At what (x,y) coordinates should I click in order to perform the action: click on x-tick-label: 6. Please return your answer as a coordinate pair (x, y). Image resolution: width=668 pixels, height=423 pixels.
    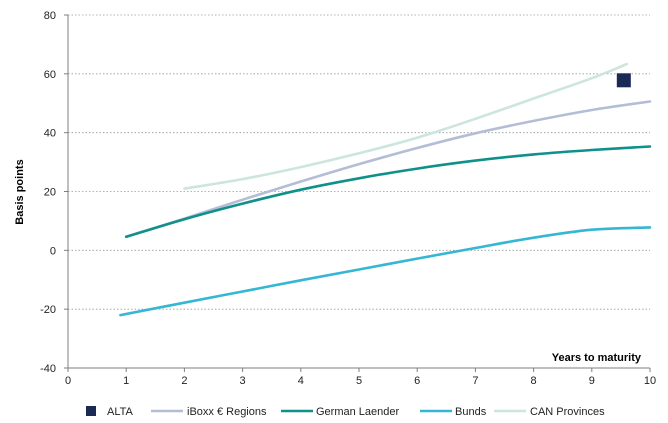
    Looking at the image, I should click on (417, 381).